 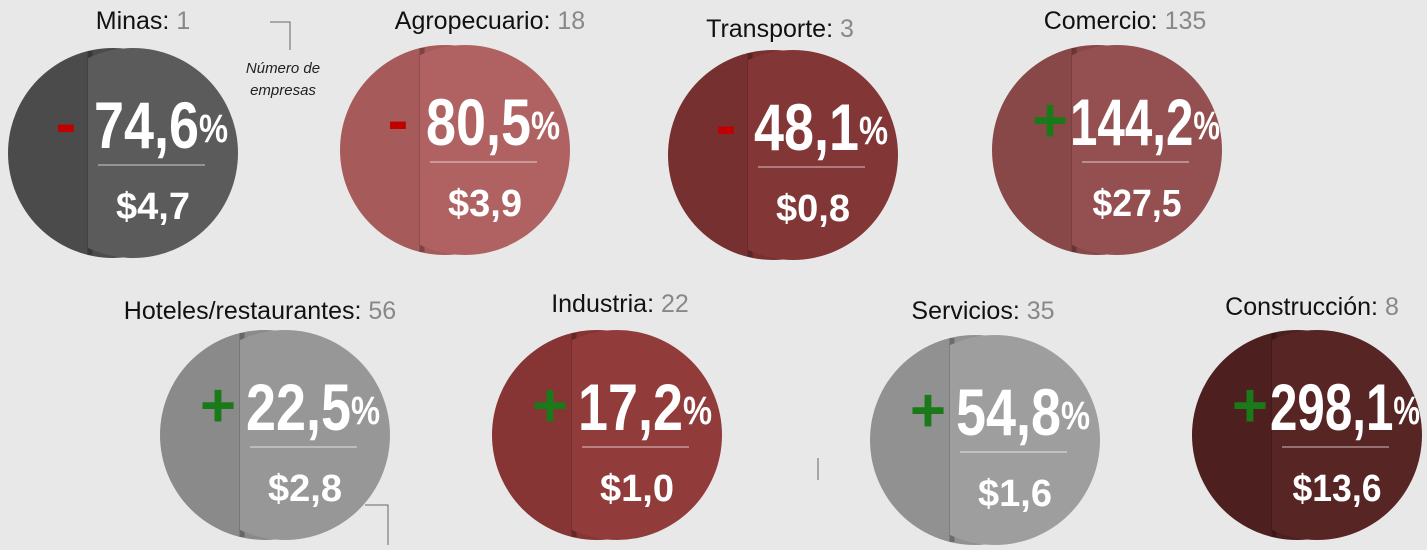 I want to click on percent-number: 298,1, so click(x=1331, y=407).